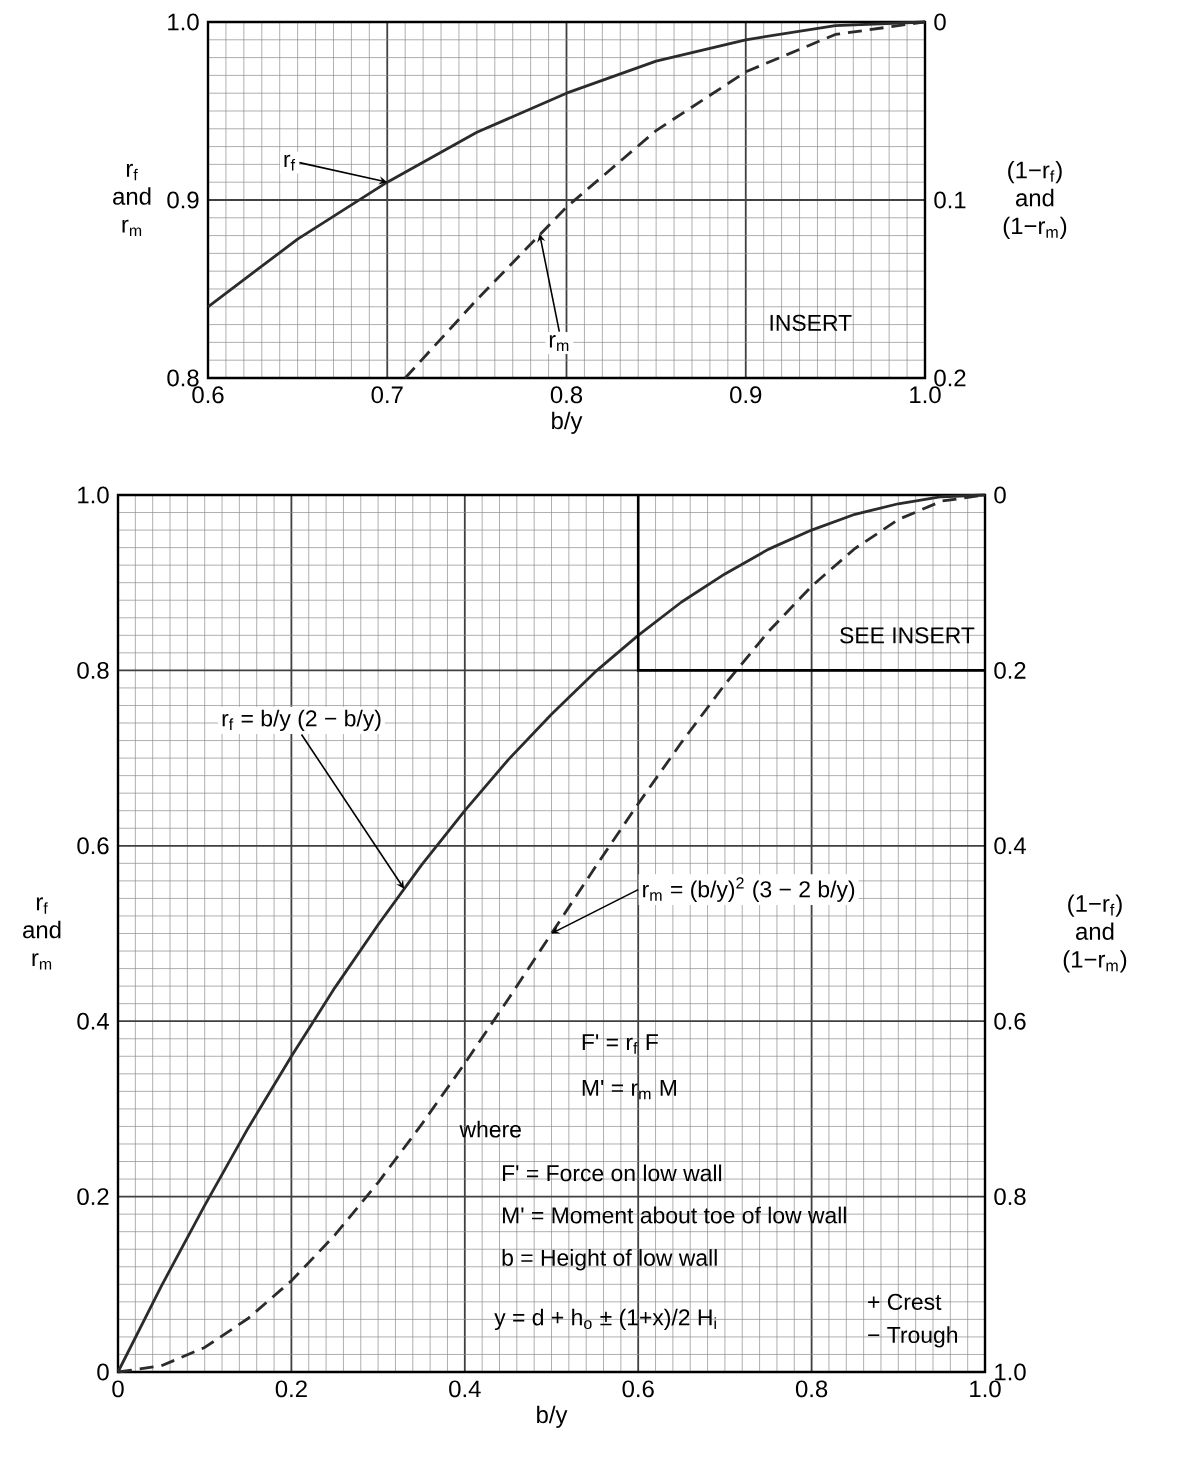  Describe the element at coordinates (290, 162) in the screenshot. I see `annotation: r$_{f}$` at that location.